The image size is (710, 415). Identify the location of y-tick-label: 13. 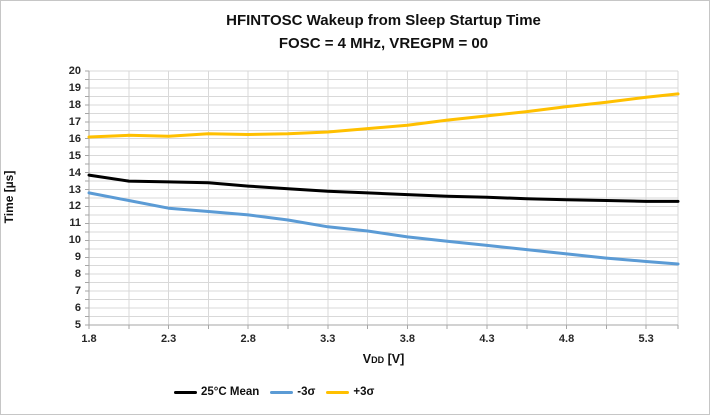
(74, 189).